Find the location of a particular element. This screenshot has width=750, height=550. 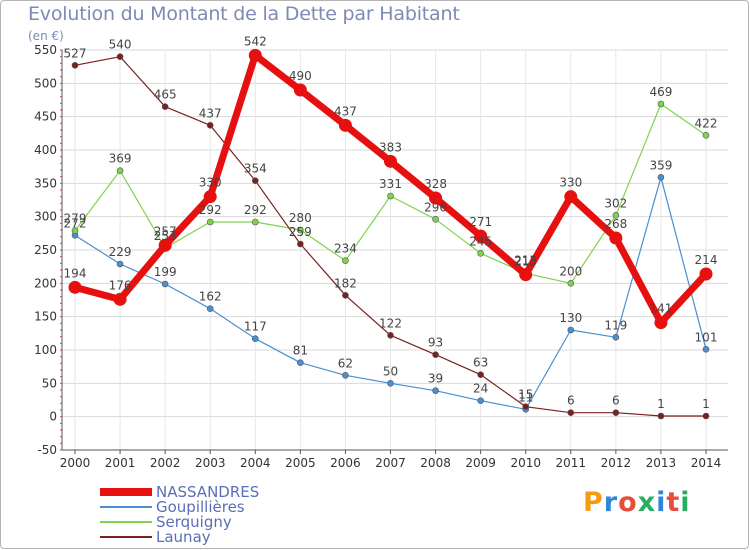

data-label: 272 is located at coordinates (75, 223).